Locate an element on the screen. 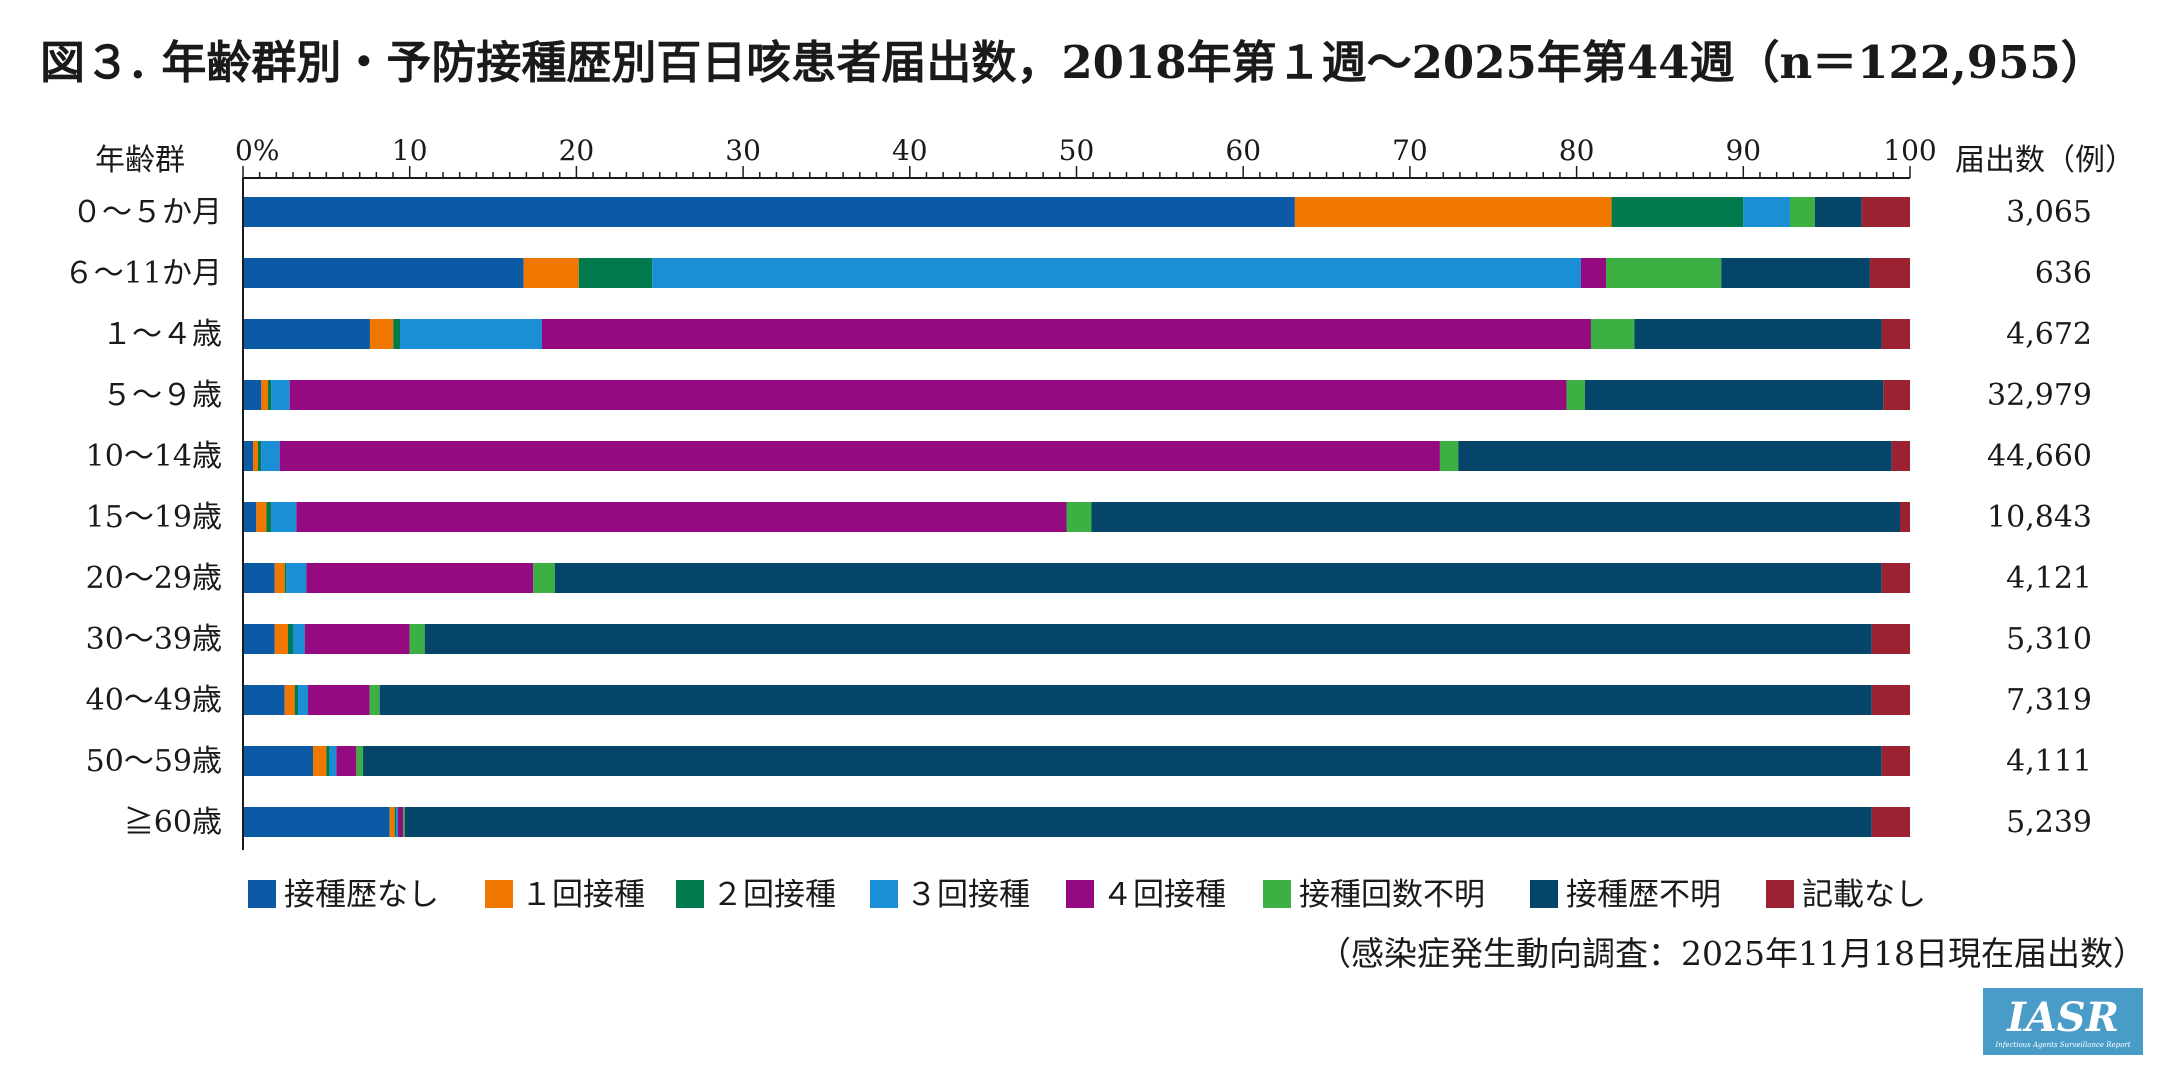  x-tick-label: 70 is located at coordinates (1410, 150).